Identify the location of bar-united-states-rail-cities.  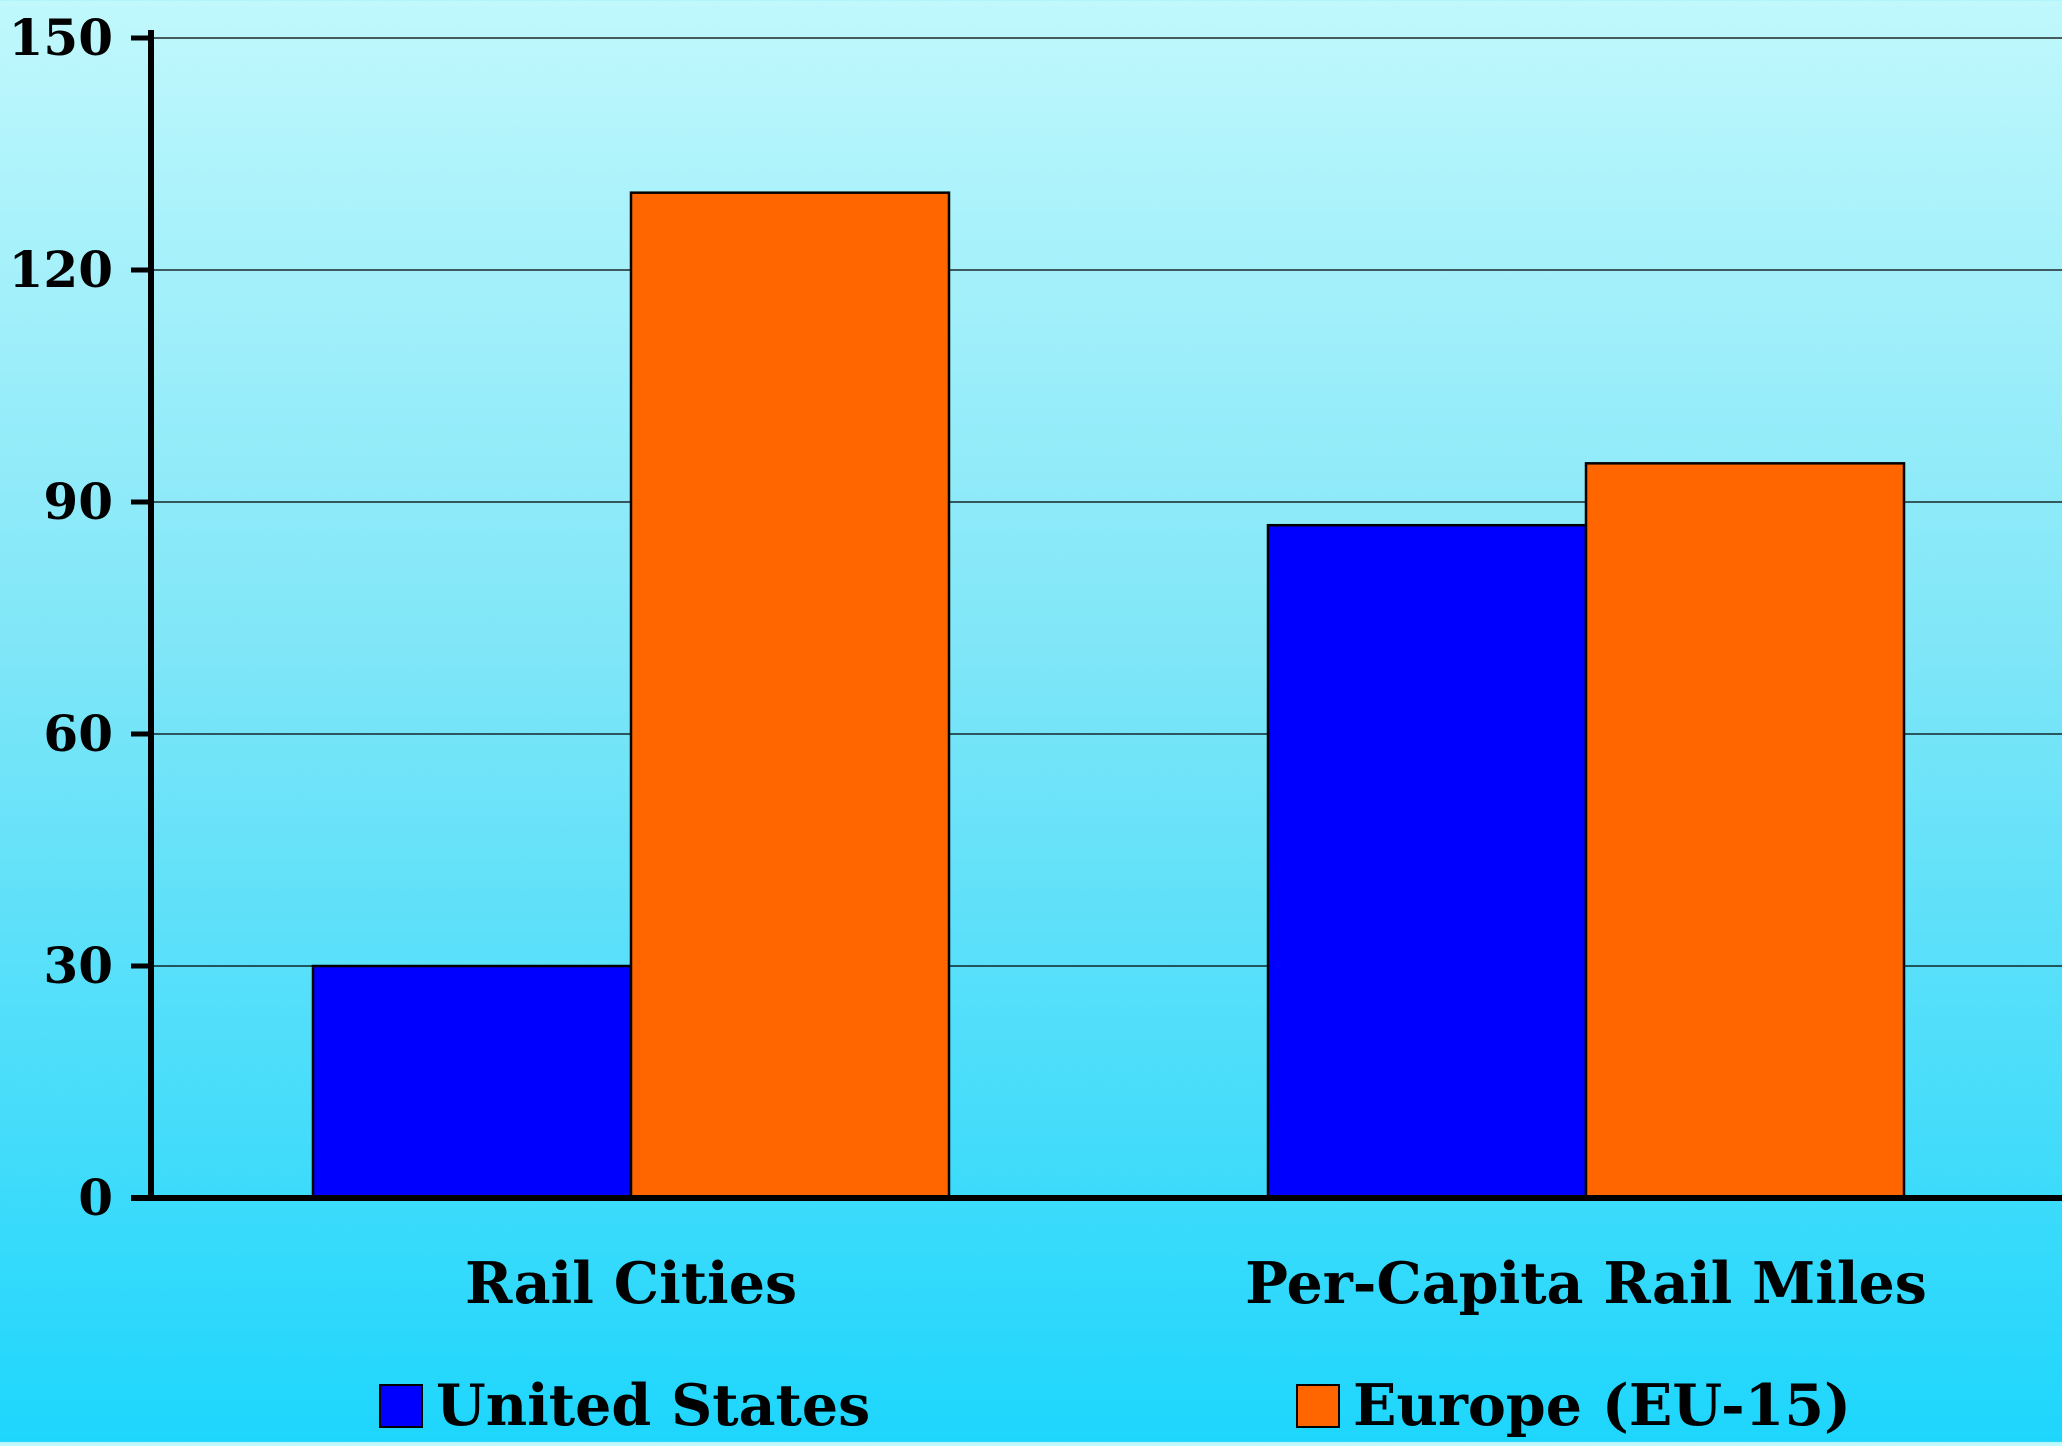
(472, 1082).